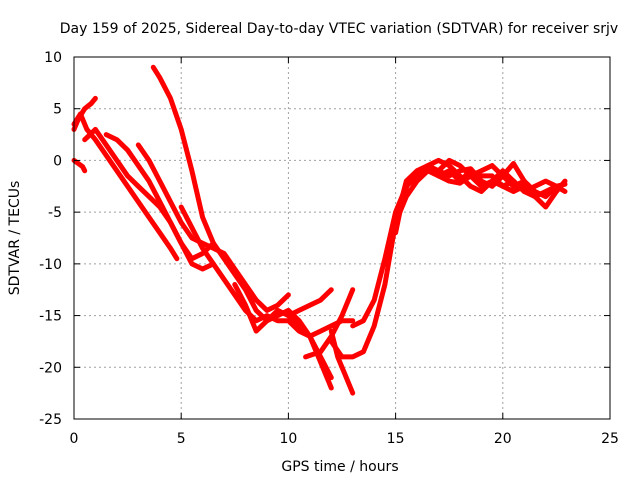  Describe the element at coordinates (288, 439) in the screenshot. I see `x-tick-label: 10` at that location.